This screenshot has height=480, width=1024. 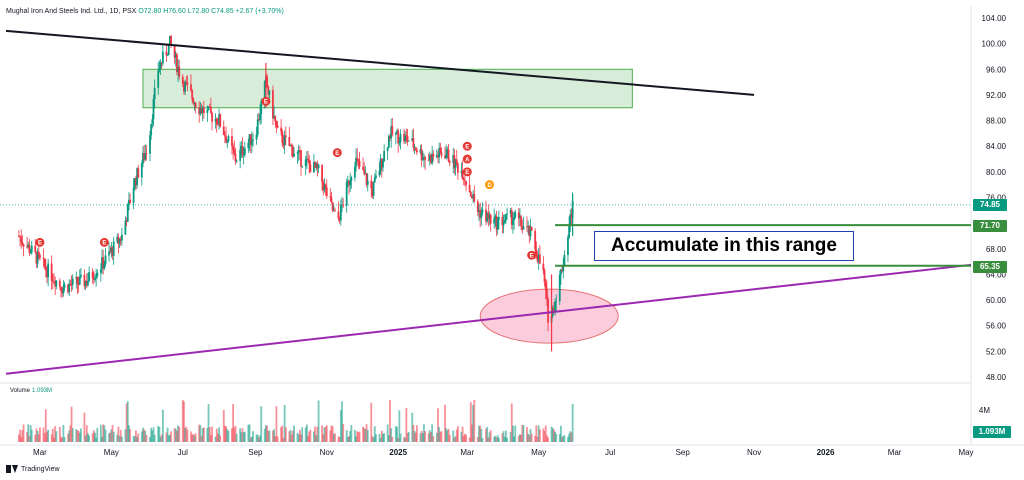 I want to click on time-tick-label: May, so click(x=111, y=452).